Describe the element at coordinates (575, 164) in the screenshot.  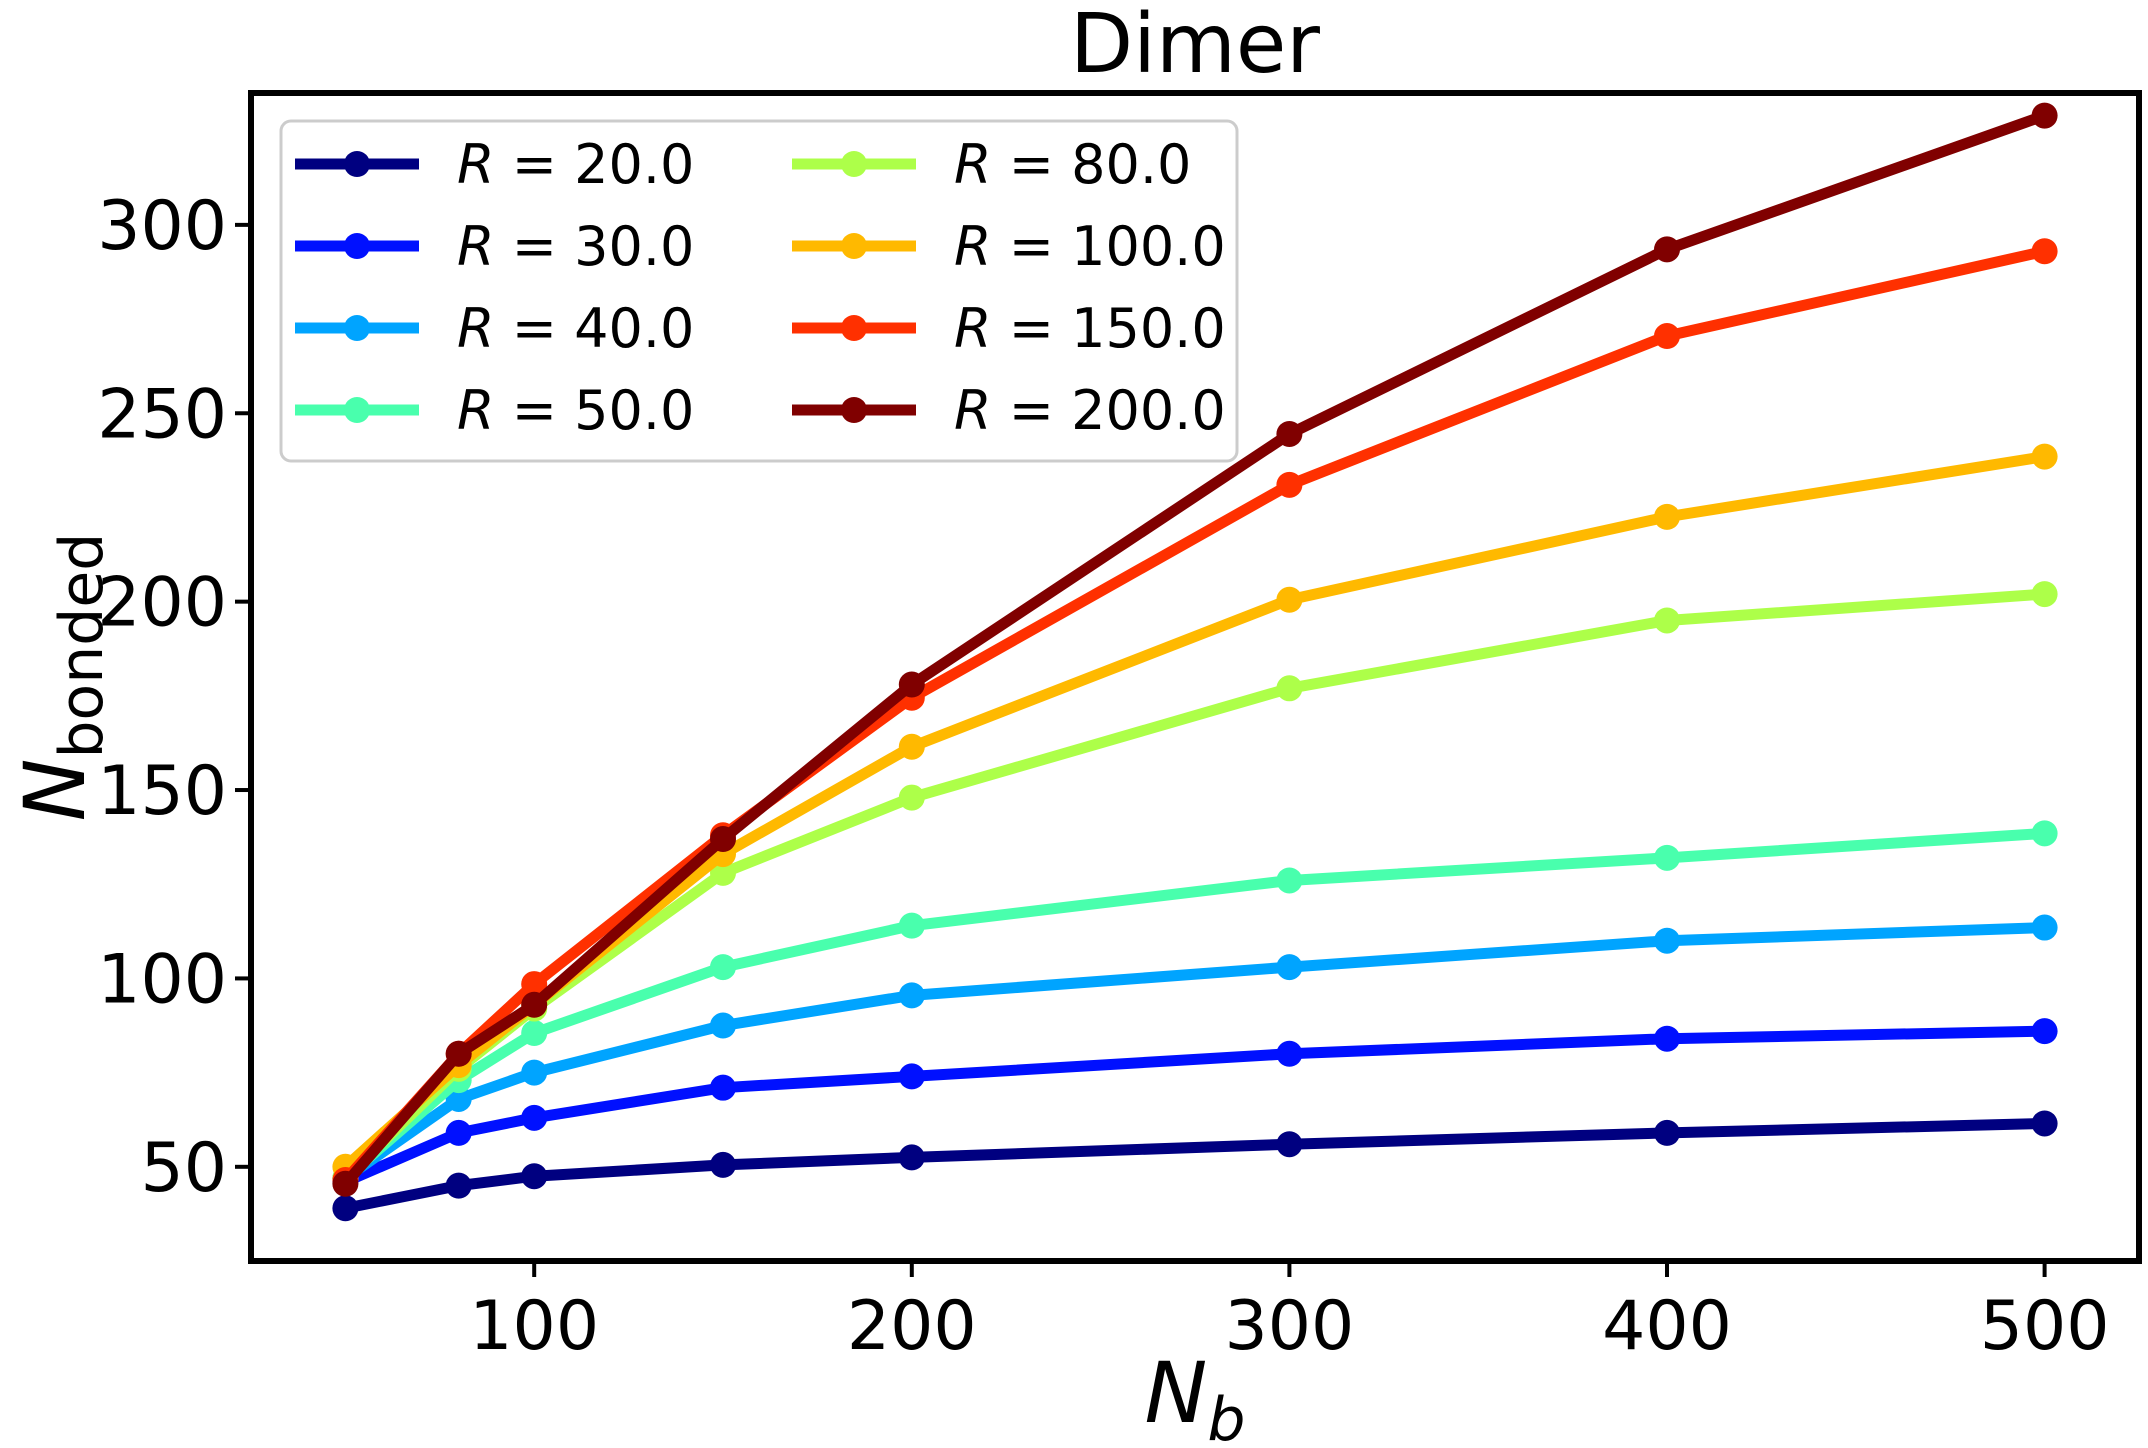
I see `legend-label: R = 20.0` at that location.